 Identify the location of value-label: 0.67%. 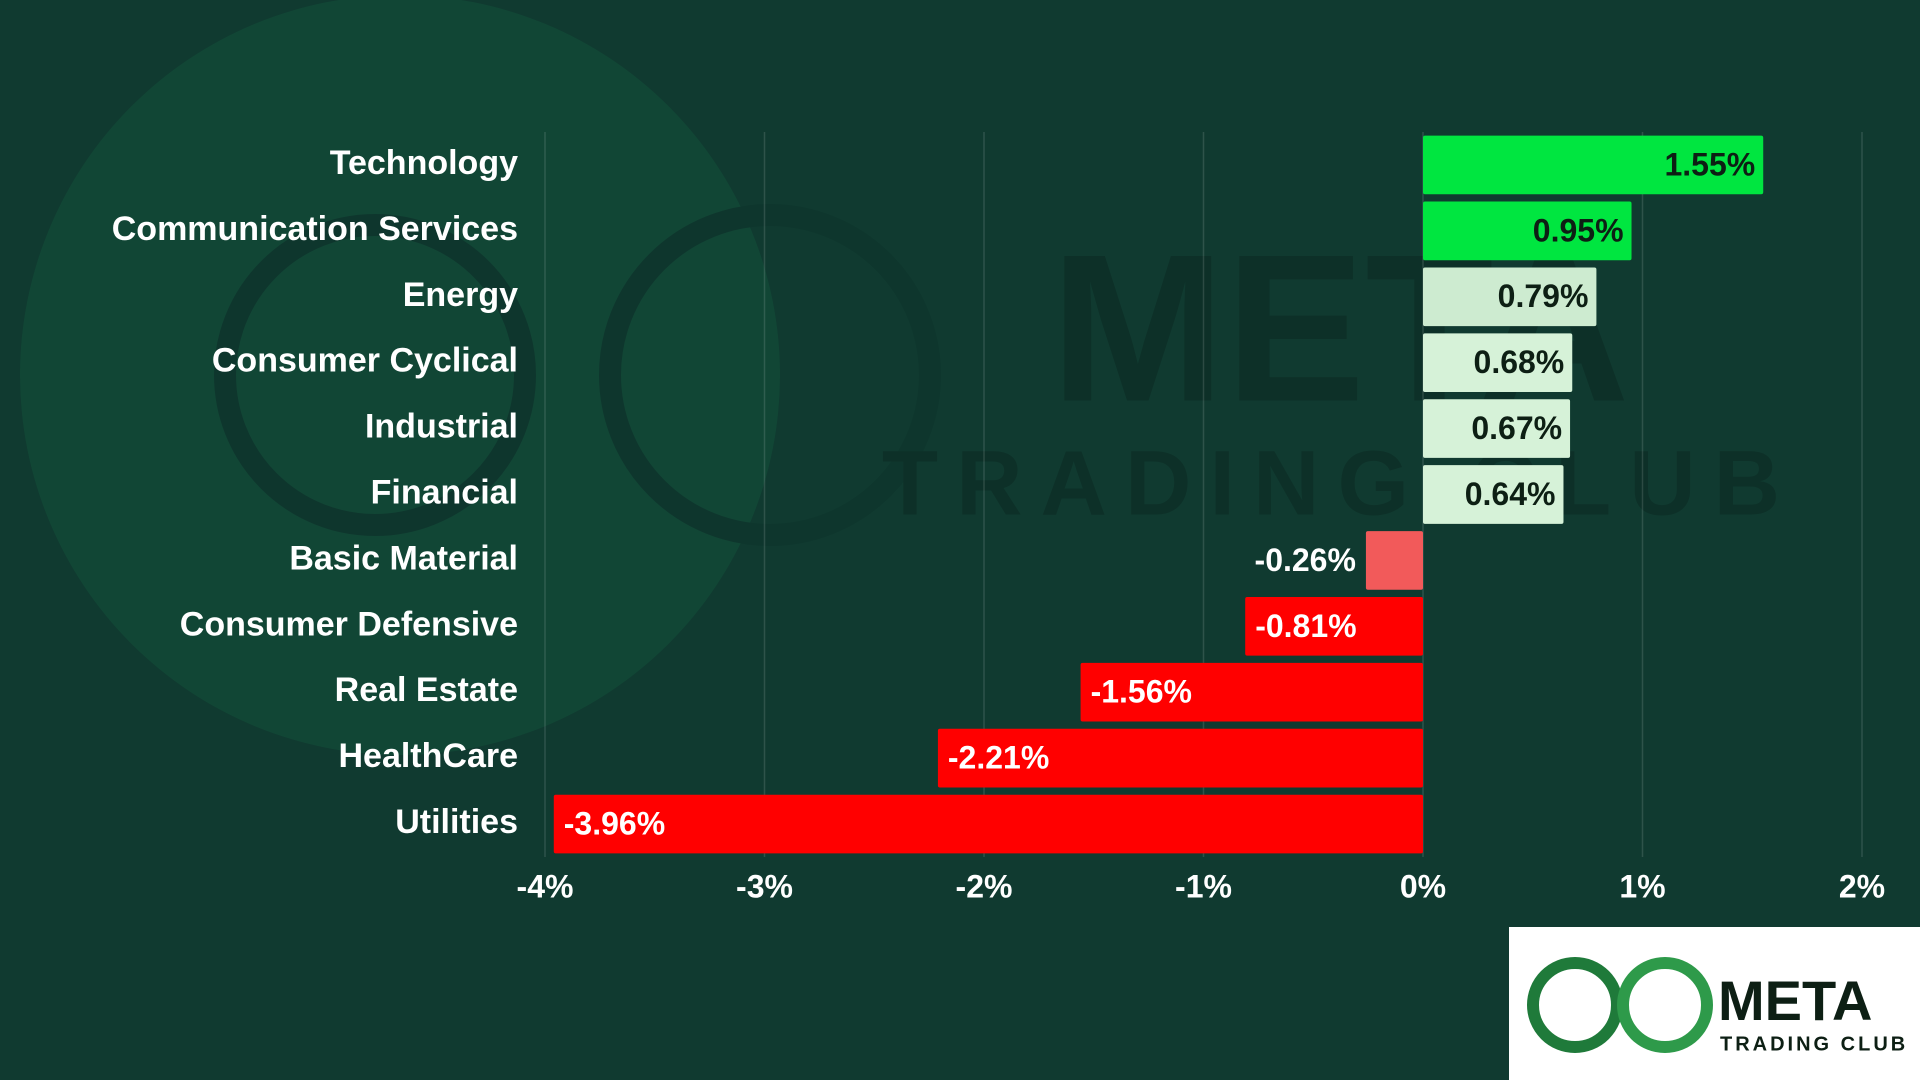
(1516, 428).